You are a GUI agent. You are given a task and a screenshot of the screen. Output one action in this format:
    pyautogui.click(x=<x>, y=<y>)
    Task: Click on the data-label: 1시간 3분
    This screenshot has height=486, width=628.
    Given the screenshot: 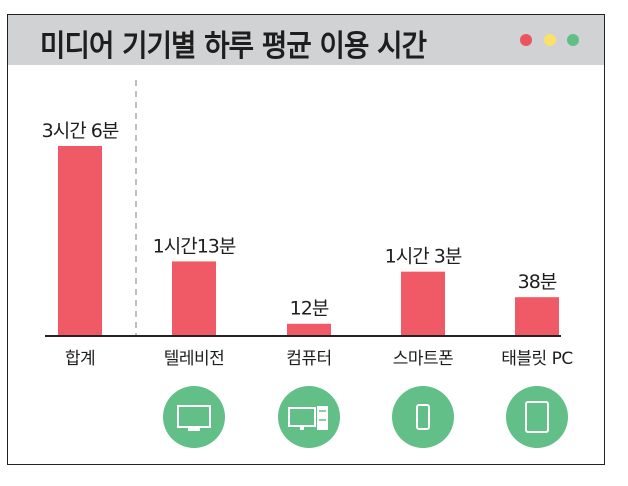 What is the action you would take?
    pyautogui.click(x=423, y=257)
    